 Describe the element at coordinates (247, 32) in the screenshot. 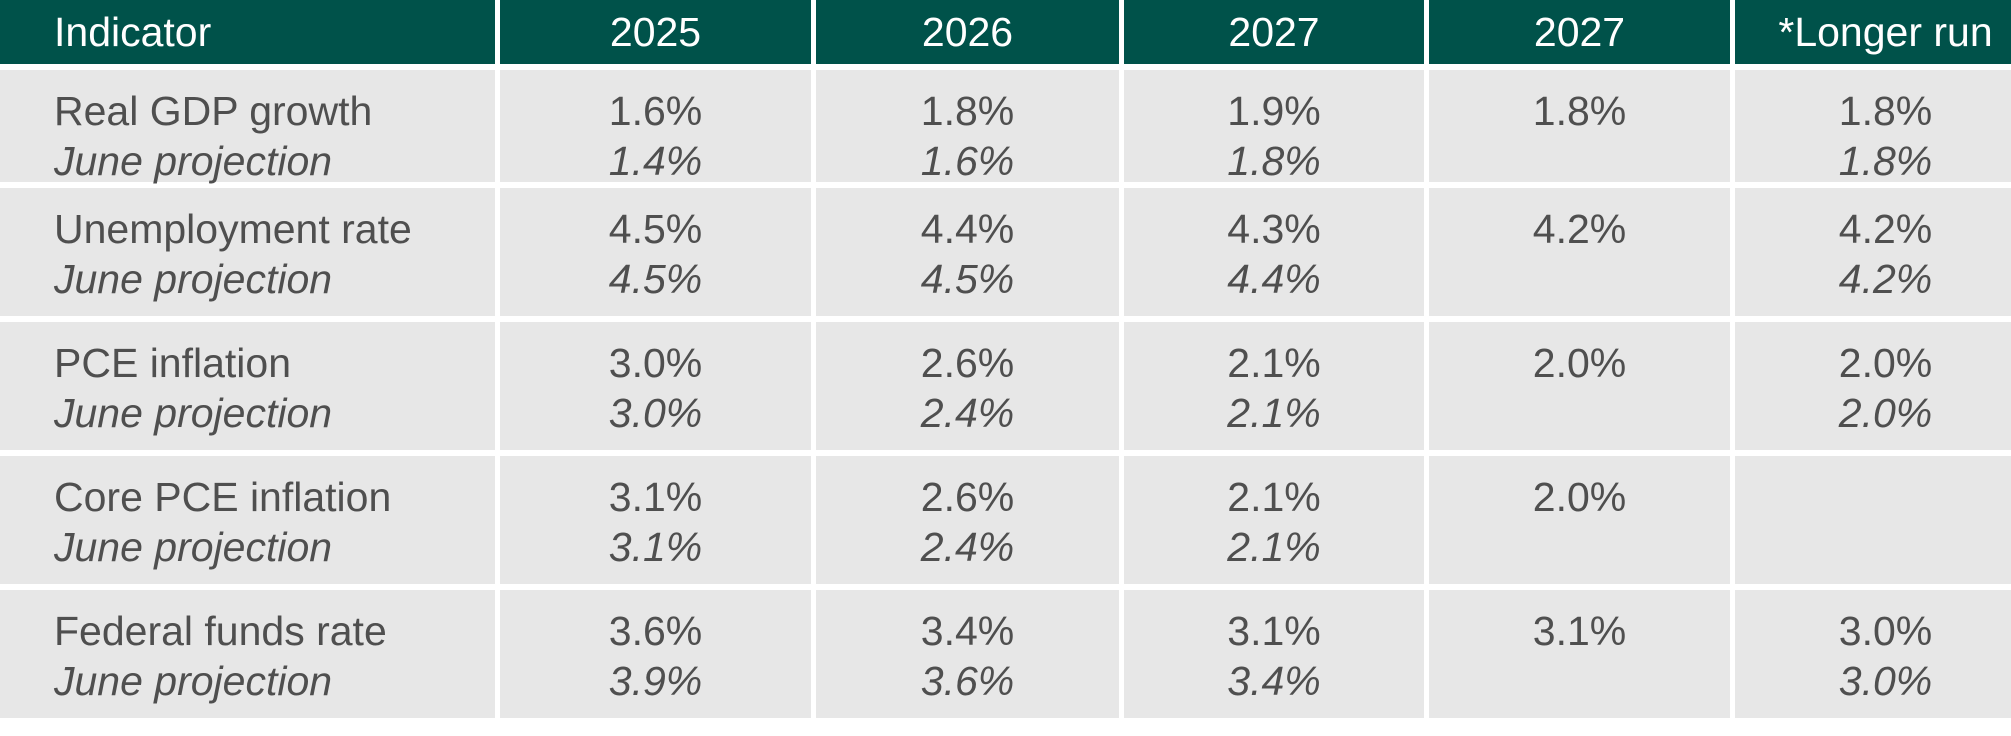

I see `header-indicator: Indicator` at that location.